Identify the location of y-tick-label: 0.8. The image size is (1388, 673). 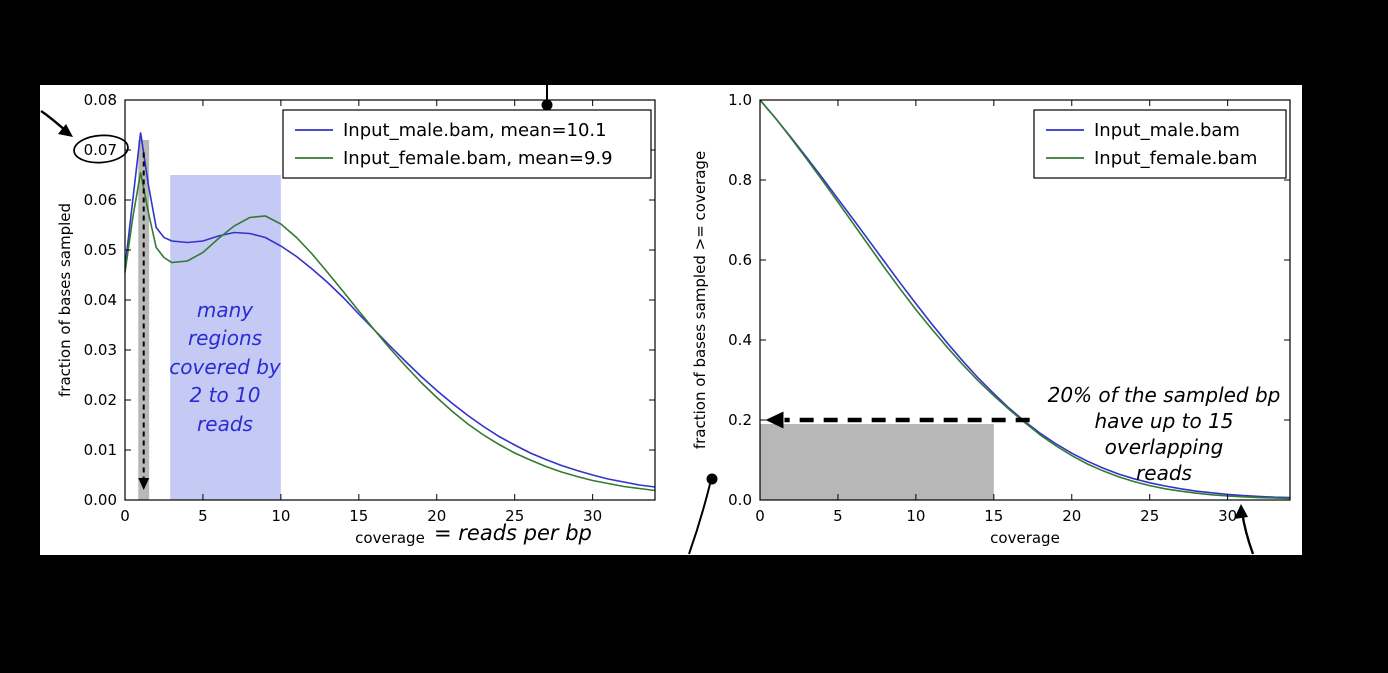
(740, 180).